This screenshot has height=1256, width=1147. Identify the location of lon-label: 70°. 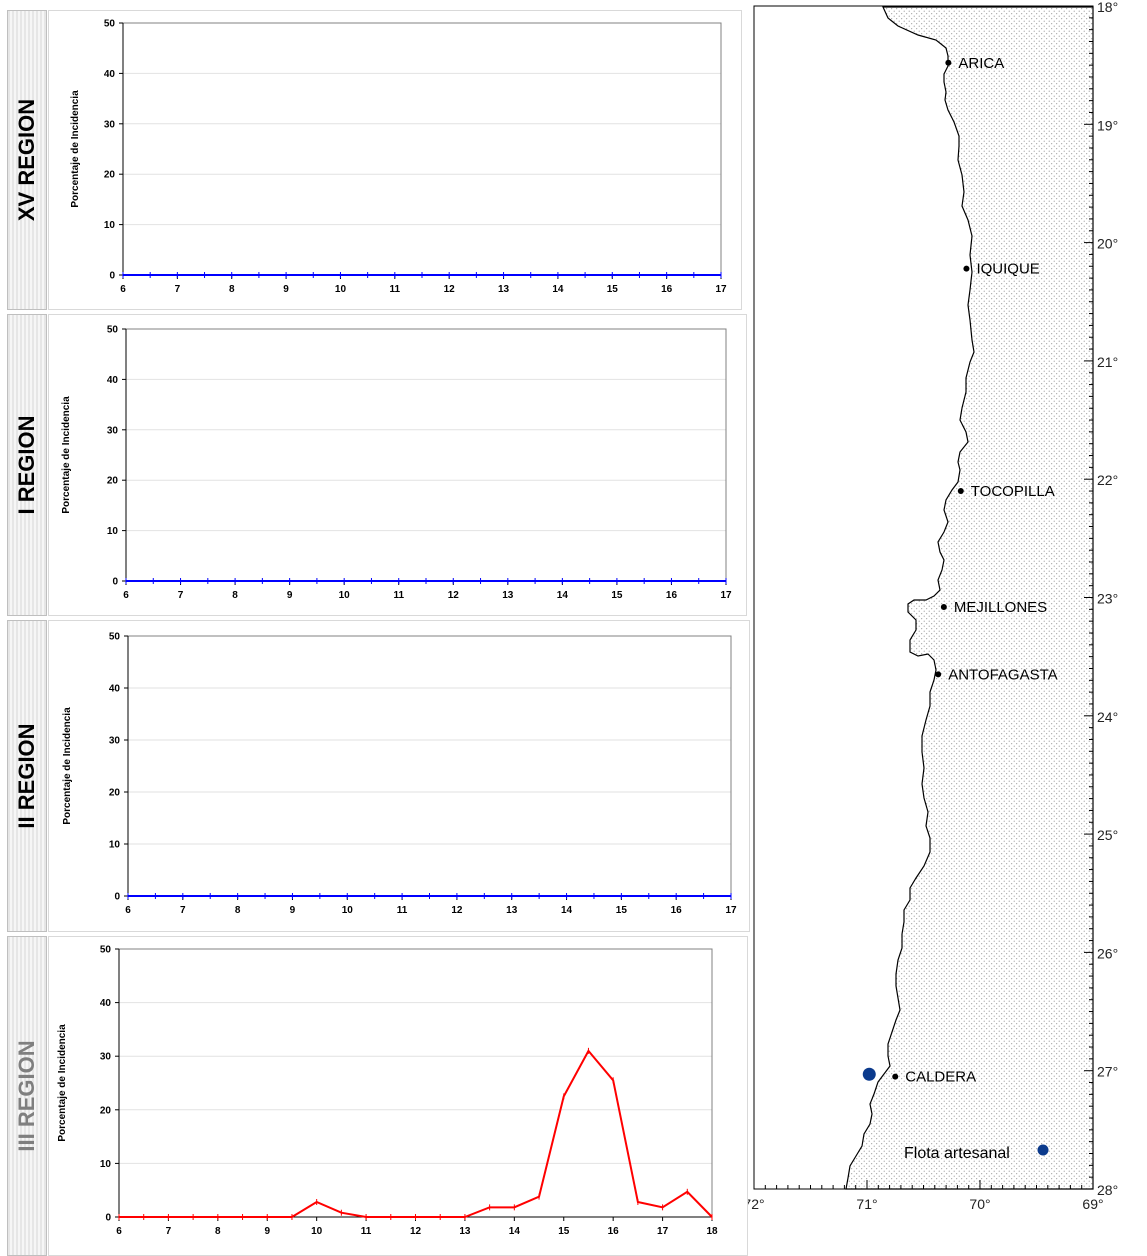
(979, 1204).